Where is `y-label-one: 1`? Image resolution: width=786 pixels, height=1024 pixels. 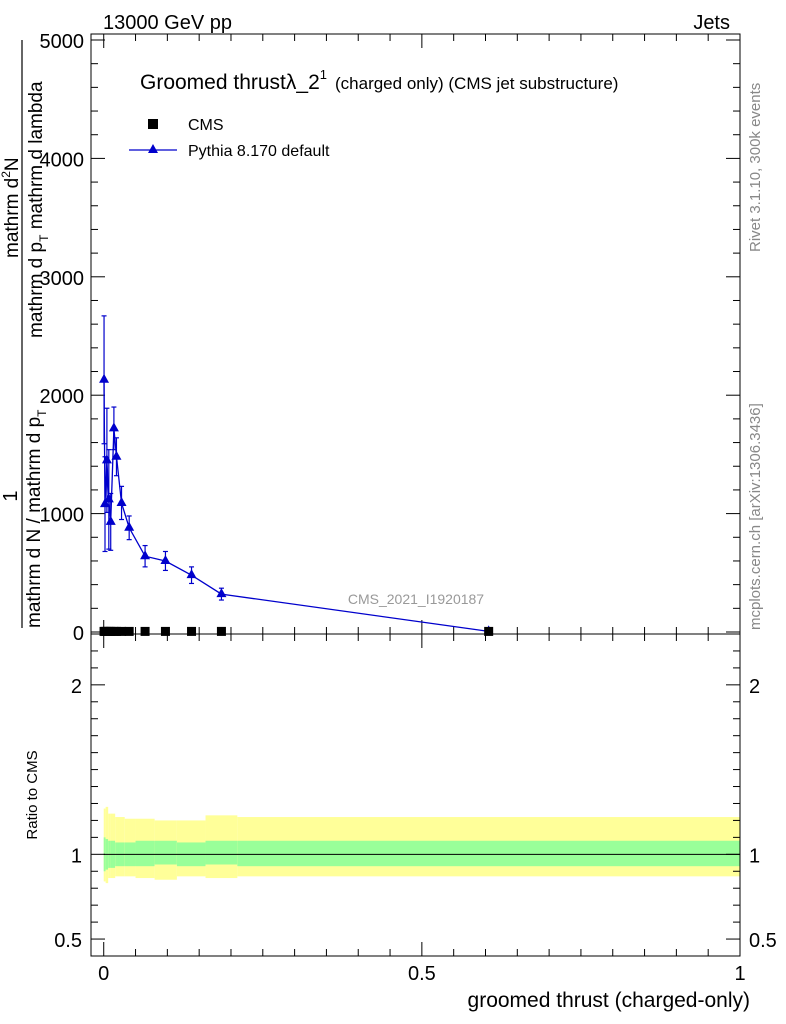 y-label-one: 1 is located at coordinates (11, 495).